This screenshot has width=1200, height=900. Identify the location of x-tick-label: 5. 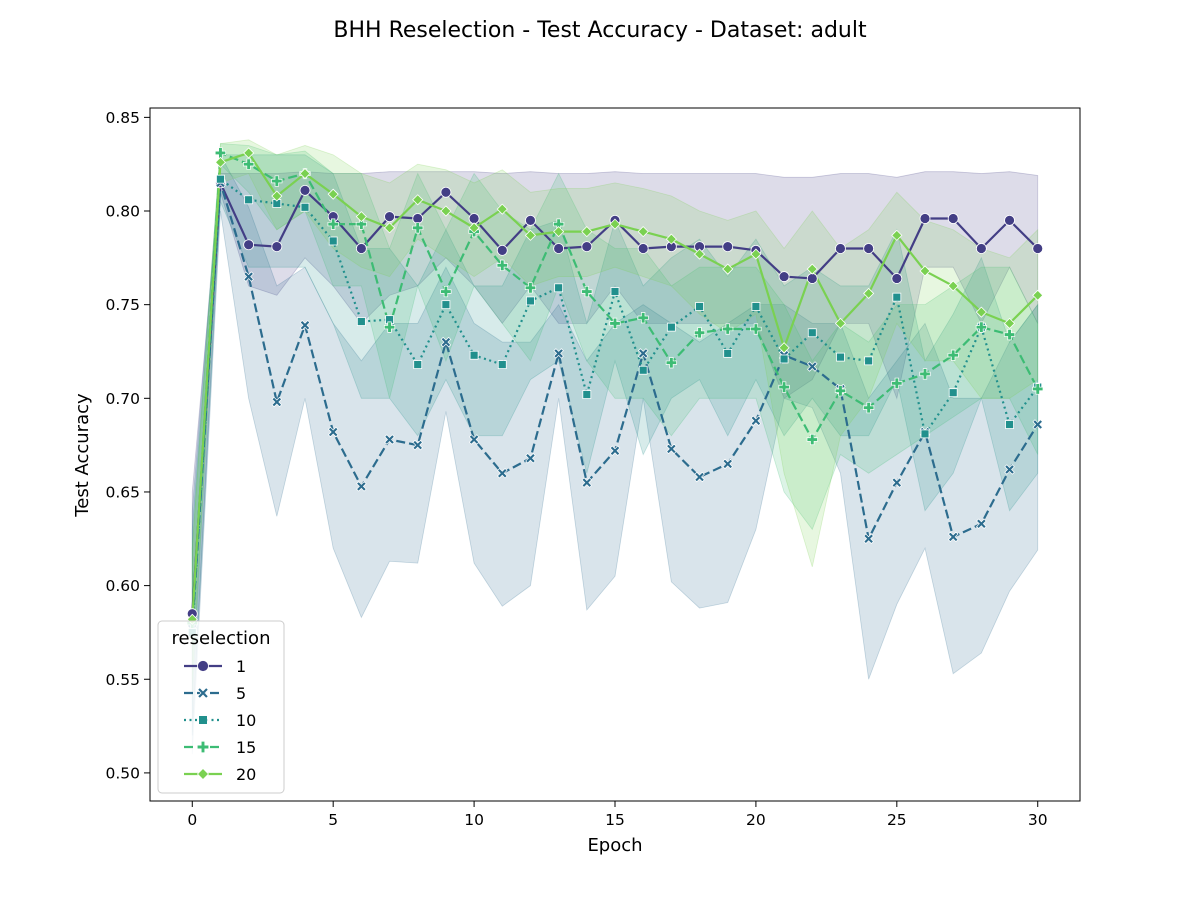
(333, 820).